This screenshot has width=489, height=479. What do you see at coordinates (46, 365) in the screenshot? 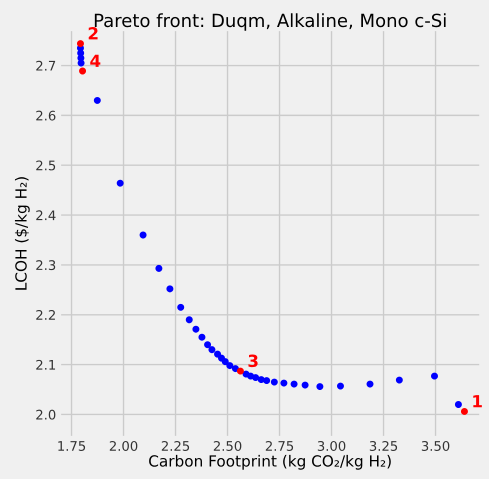
I see `y-tick-label: 2.1` at bounding box center [46, 365].